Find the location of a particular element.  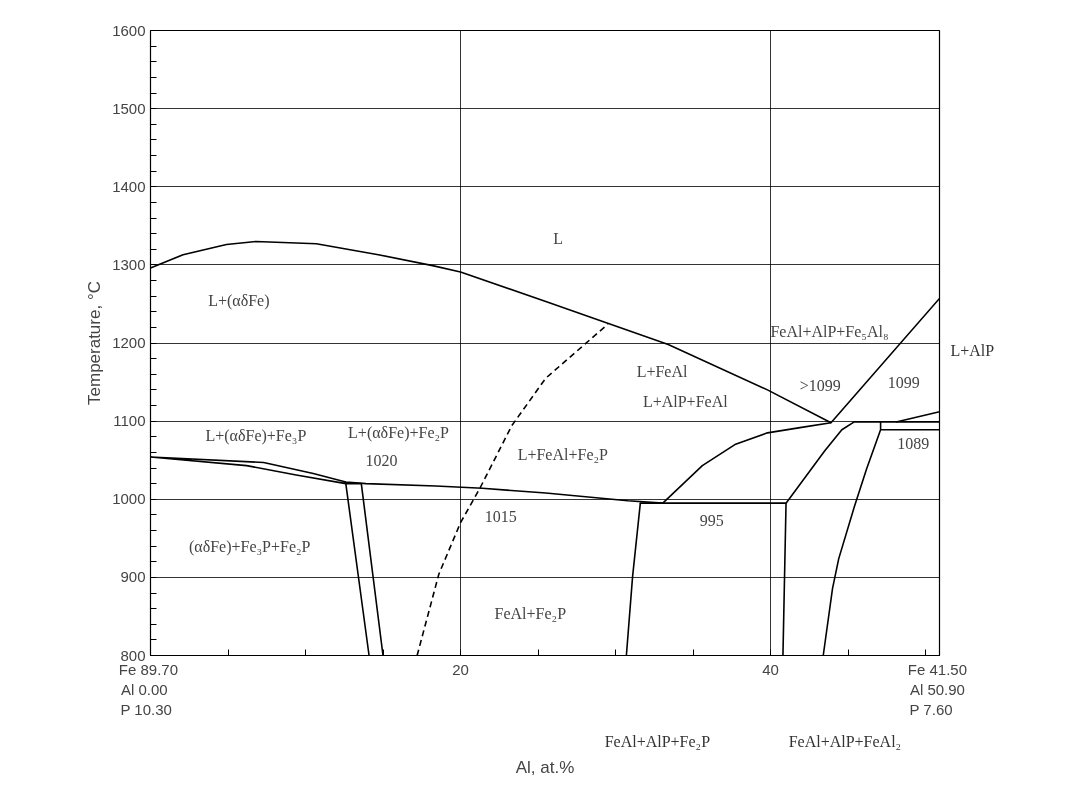

annotation: L+FeAl is located at coordinates (662, 371).